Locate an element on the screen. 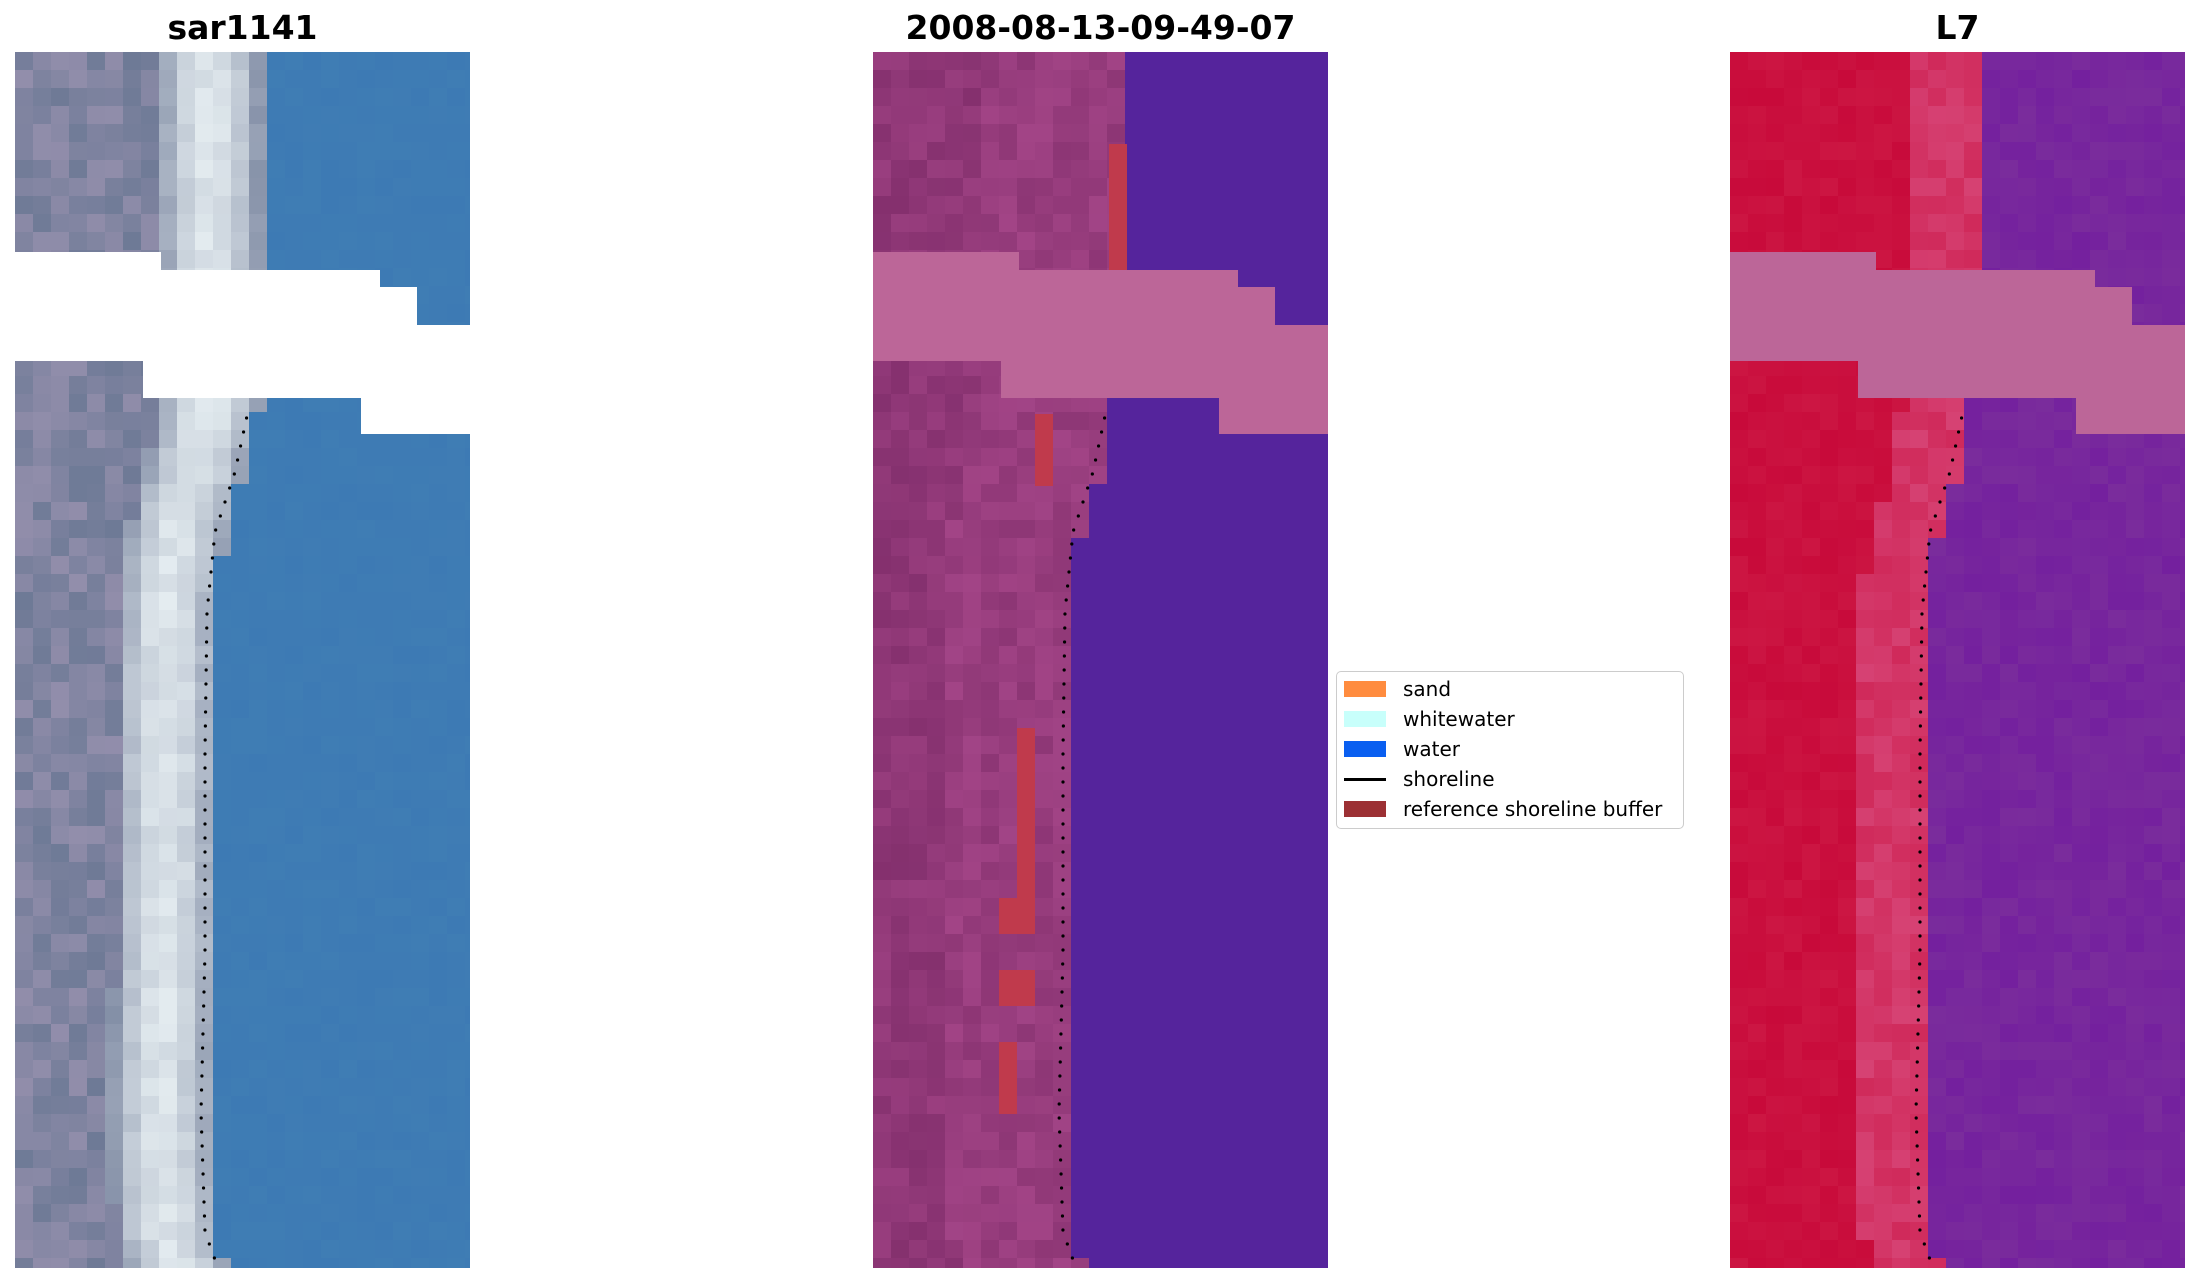  legend-label-shoreline: shoreline is located at coordinates (1449, 779).